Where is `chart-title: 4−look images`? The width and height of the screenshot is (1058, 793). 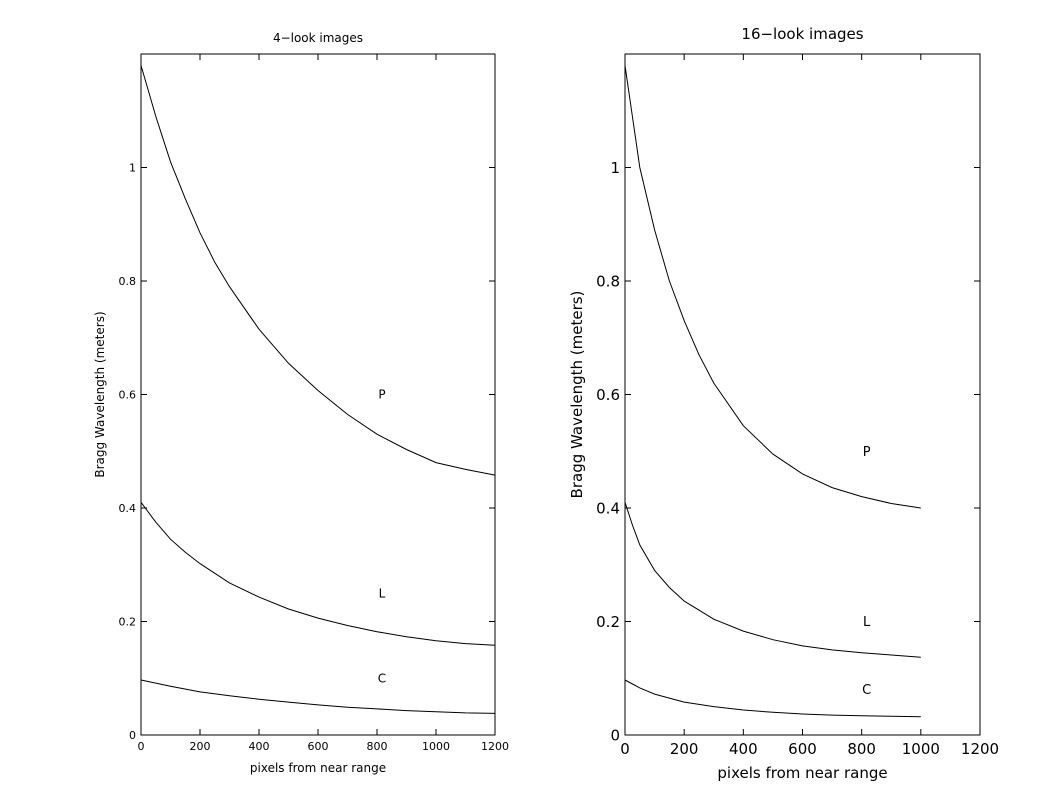 chart-title: 4−look images is located at coordinates (318, 38).